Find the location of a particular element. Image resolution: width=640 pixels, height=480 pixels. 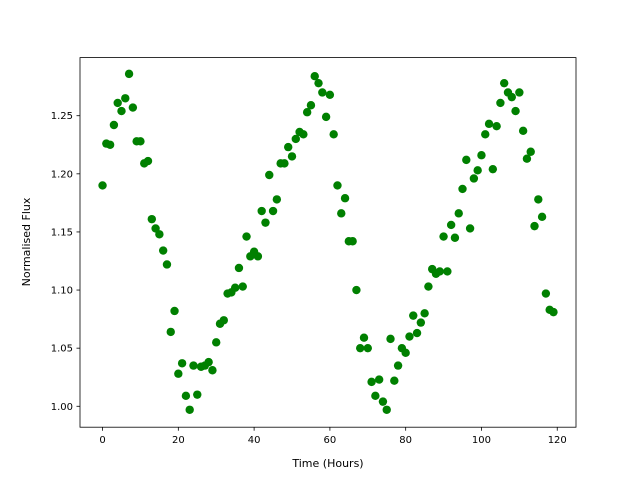

y-tick-label: 1.10 is located at coordinates (62, 291).